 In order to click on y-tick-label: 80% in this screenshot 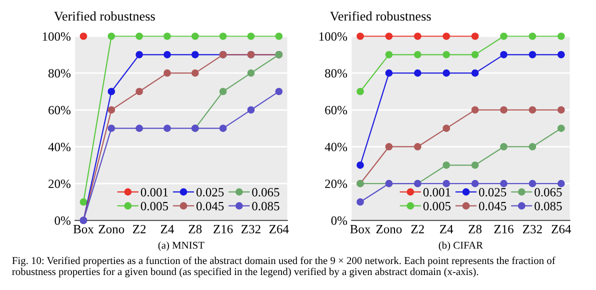, I will do `click(336, 73)`.